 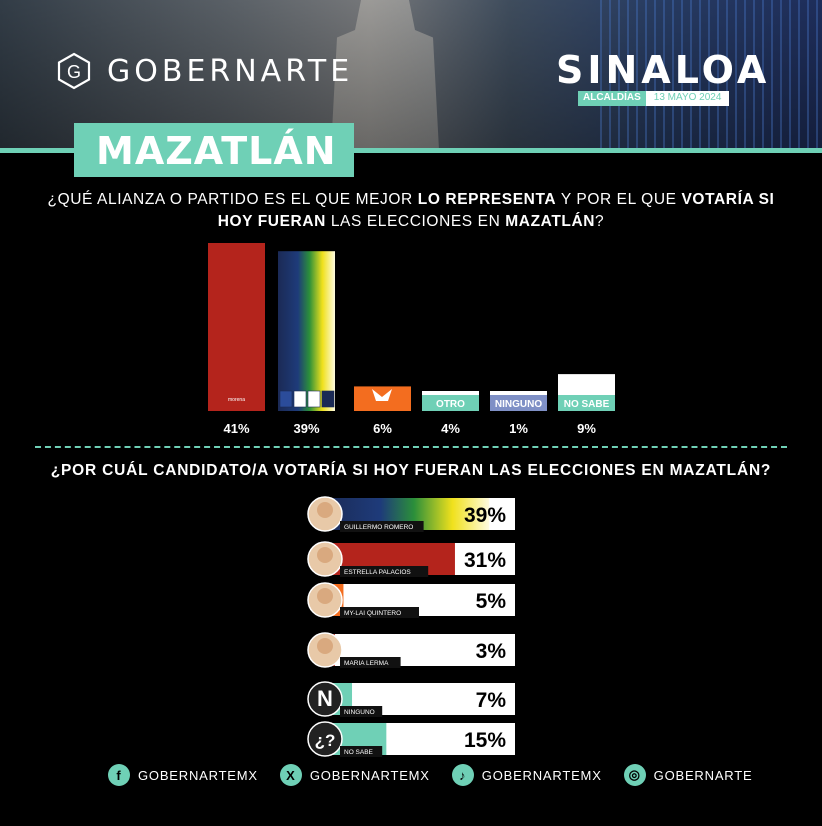 What do you see at coordinates (359, 752) in the screenshot?
I see `candidate-name-5: NO SABE` at bounding box center [359, 752].